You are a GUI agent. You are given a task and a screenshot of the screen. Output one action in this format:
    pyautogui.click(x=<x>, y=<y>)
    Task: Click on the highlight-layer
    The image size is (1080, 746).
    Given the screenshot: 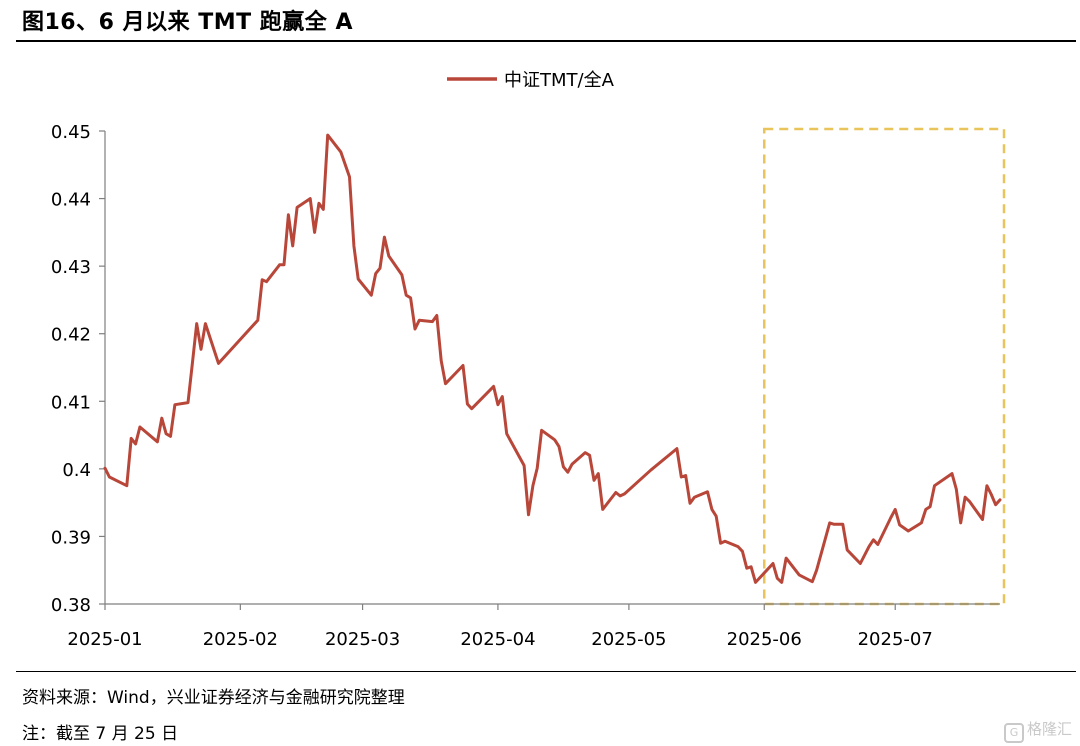 What is the action you would take?
    pyautogui.click(x=884, y=366)
    